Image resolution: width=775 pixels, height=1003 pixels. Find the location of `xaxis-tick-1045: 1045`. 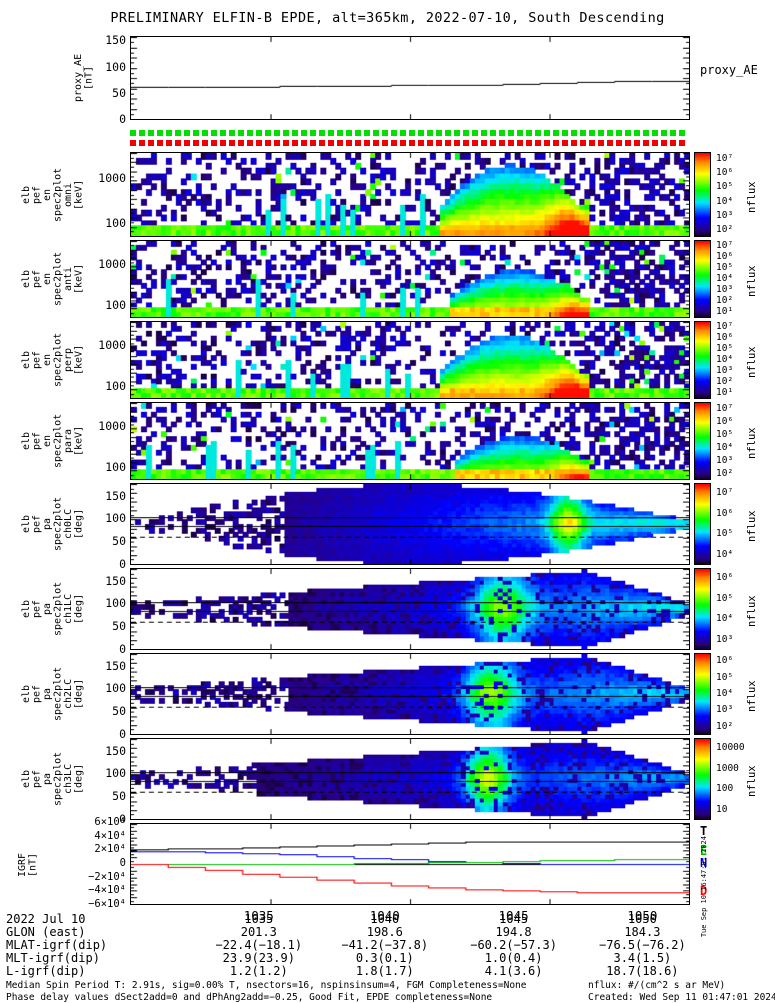

xaxis-tick-1045: 1045 is located at coordinates (513, 915).